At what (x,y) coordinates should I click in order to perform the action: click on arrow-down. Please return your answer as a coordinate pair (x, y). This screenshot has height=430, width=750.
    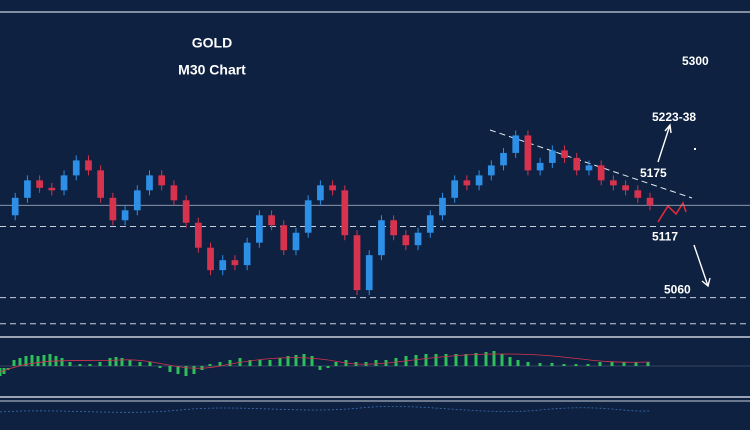
    Looking at the image, I should click on (702, 266).